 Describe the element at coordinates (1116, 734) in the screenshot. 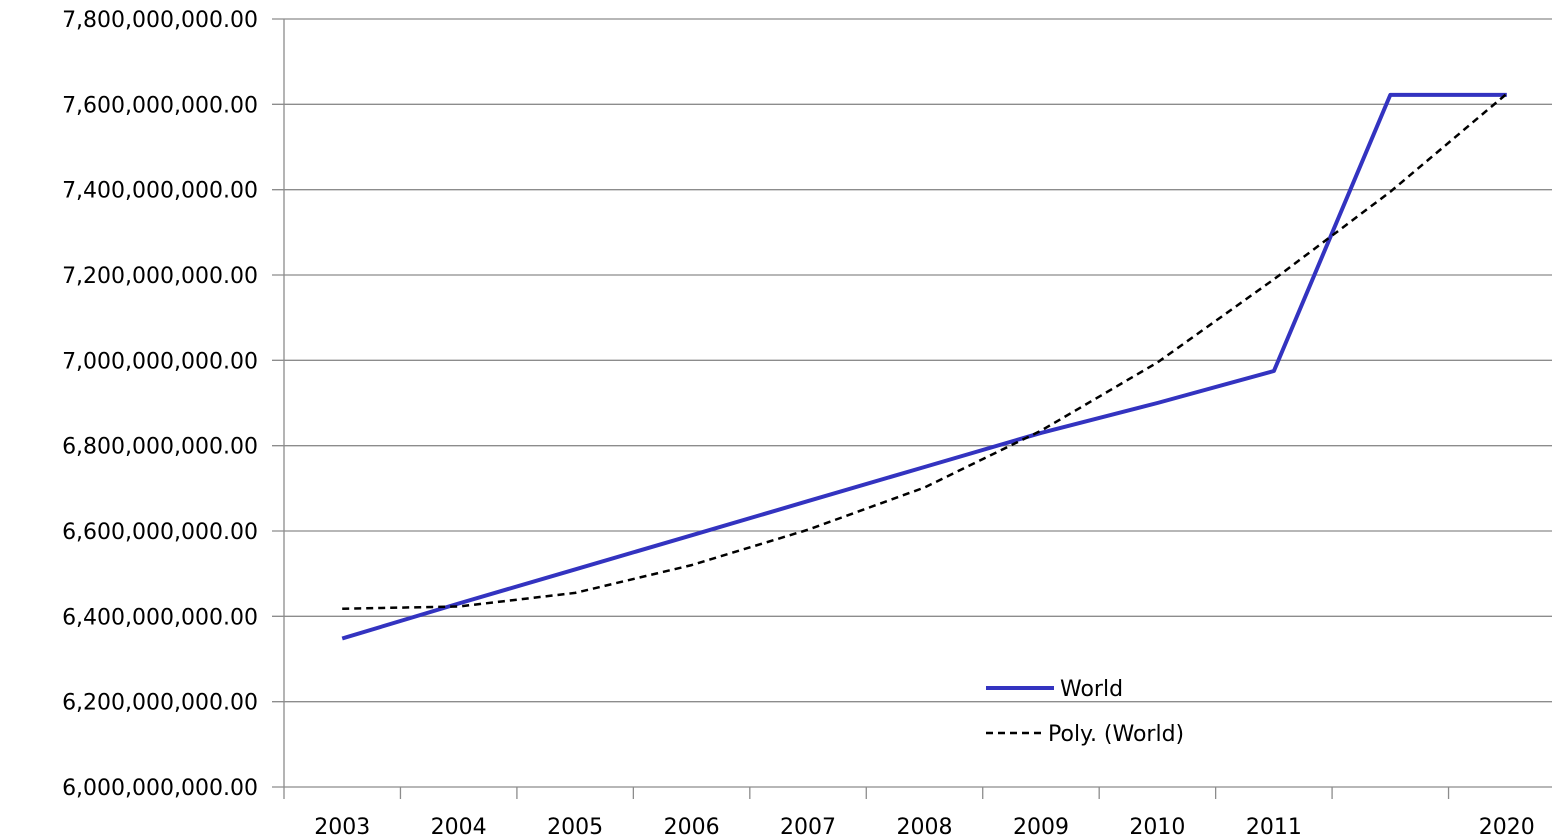

I see `legend-label-poly-world: Poly. (World)` at that location.